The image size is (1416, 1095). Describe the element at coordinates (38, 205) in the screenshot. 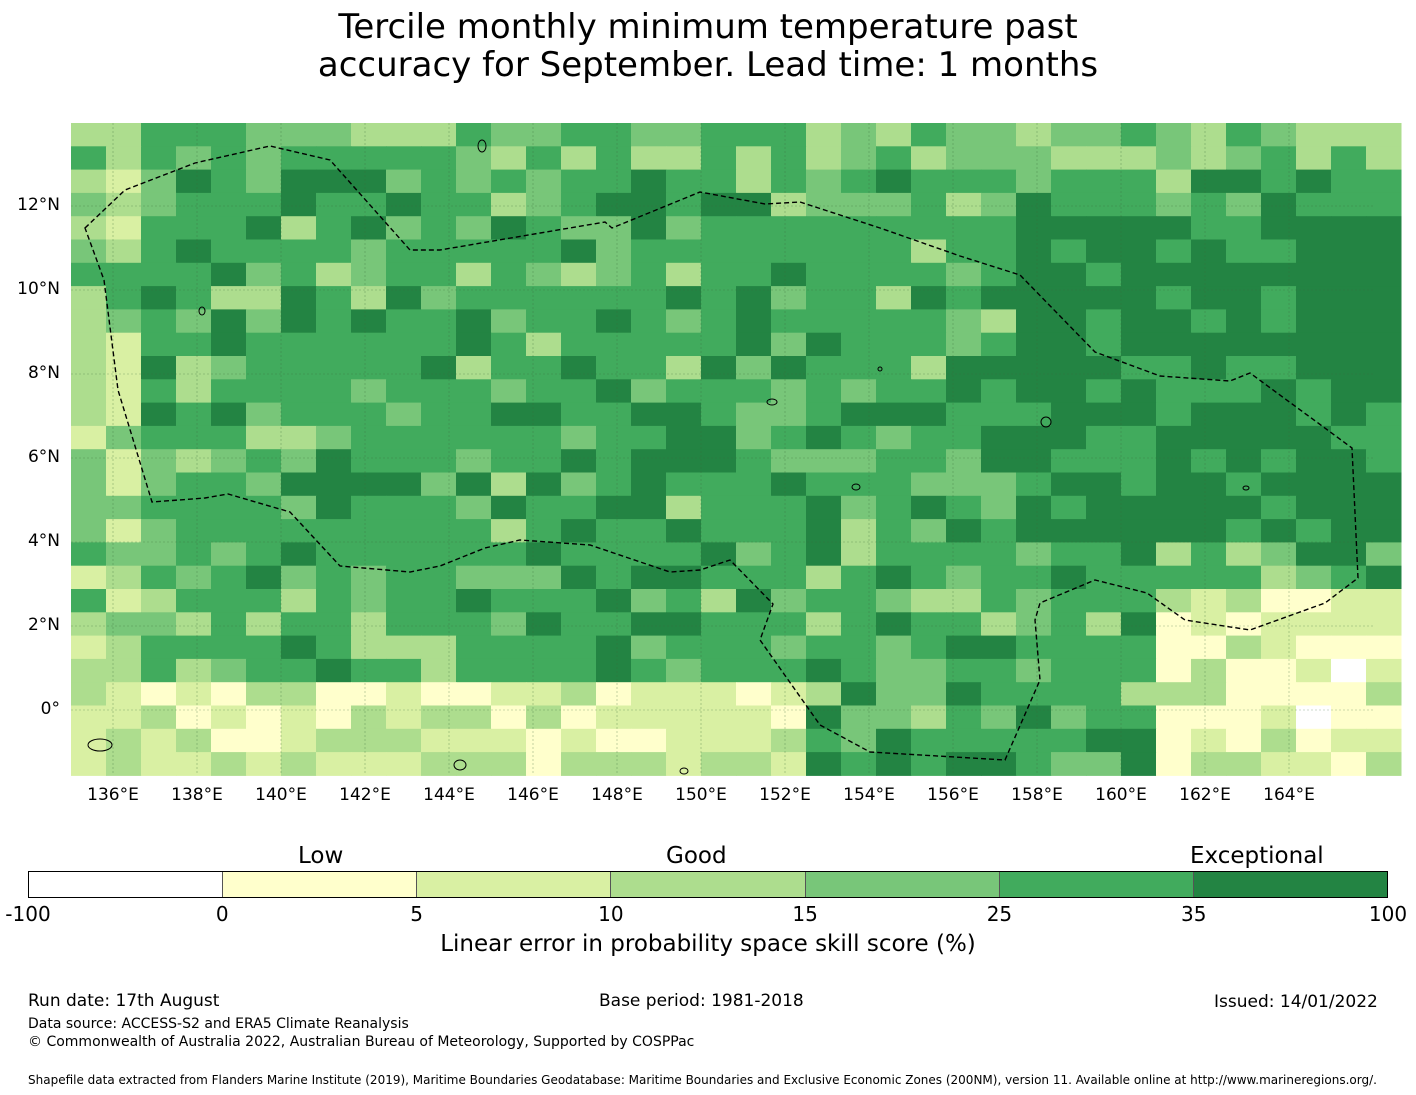

I see `lat-tick-label: 12°N` at that location.